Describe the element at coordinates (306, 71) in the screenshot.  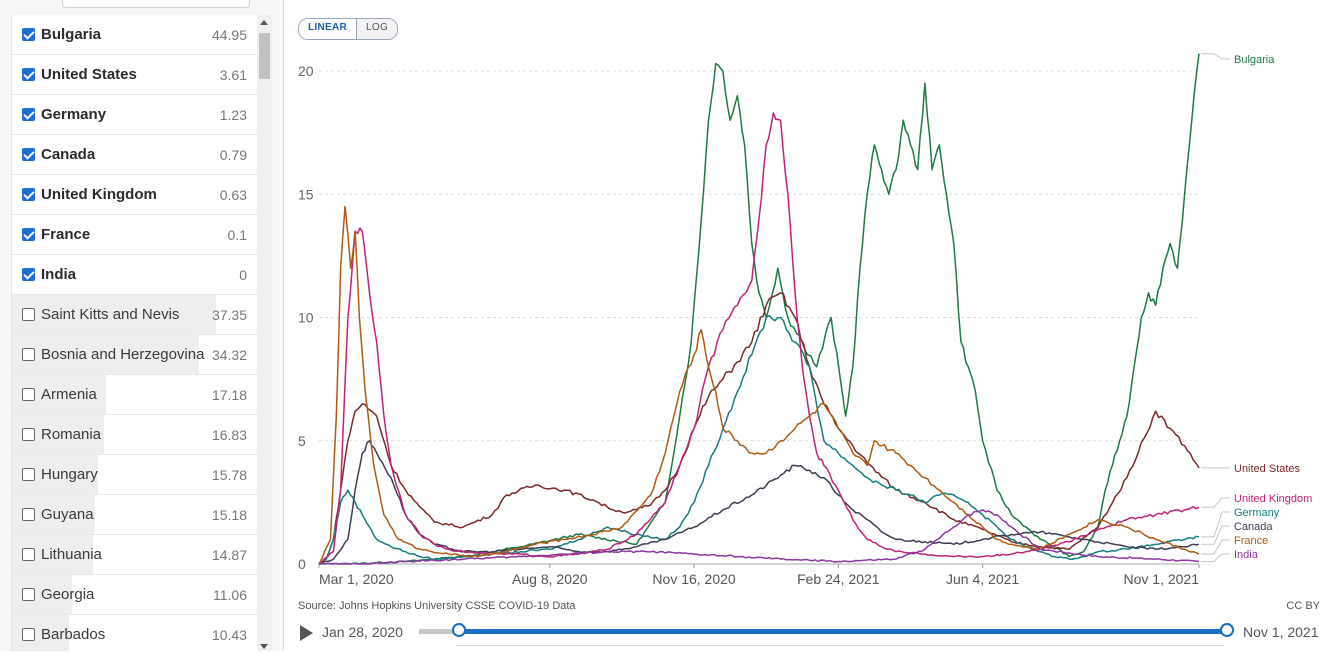
I see `y-tick-label: 20` at that location.